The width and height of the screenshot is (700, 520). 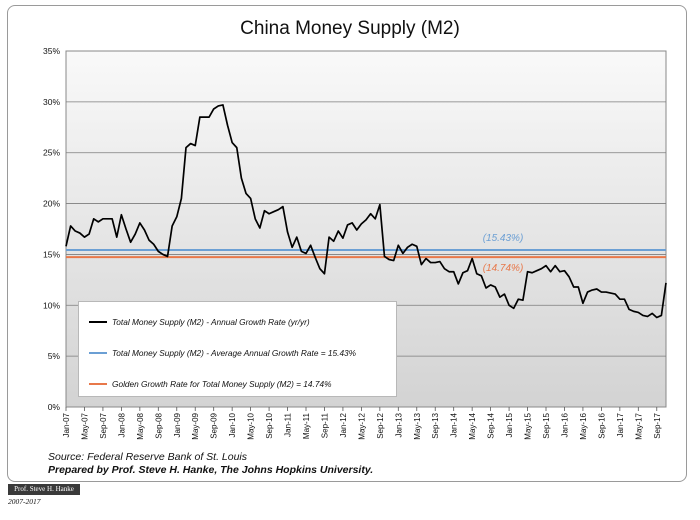 What do you see at coordinates (177, 424) in the screenshot?
I see `x-tick-label: Jan-09` at bounding box center [177, 424].